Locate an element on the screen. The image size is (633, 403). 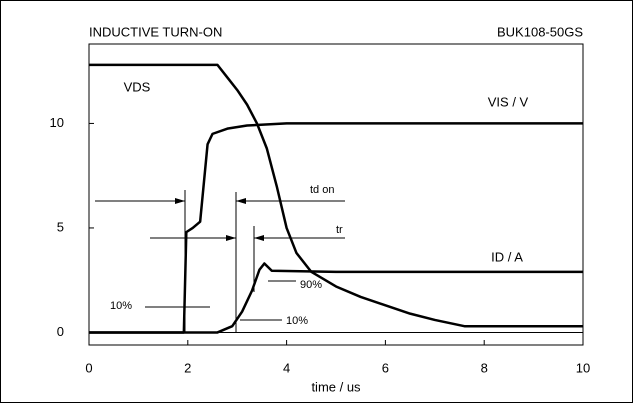
y-tick-label: 0 is located at coordinates (60, 331).